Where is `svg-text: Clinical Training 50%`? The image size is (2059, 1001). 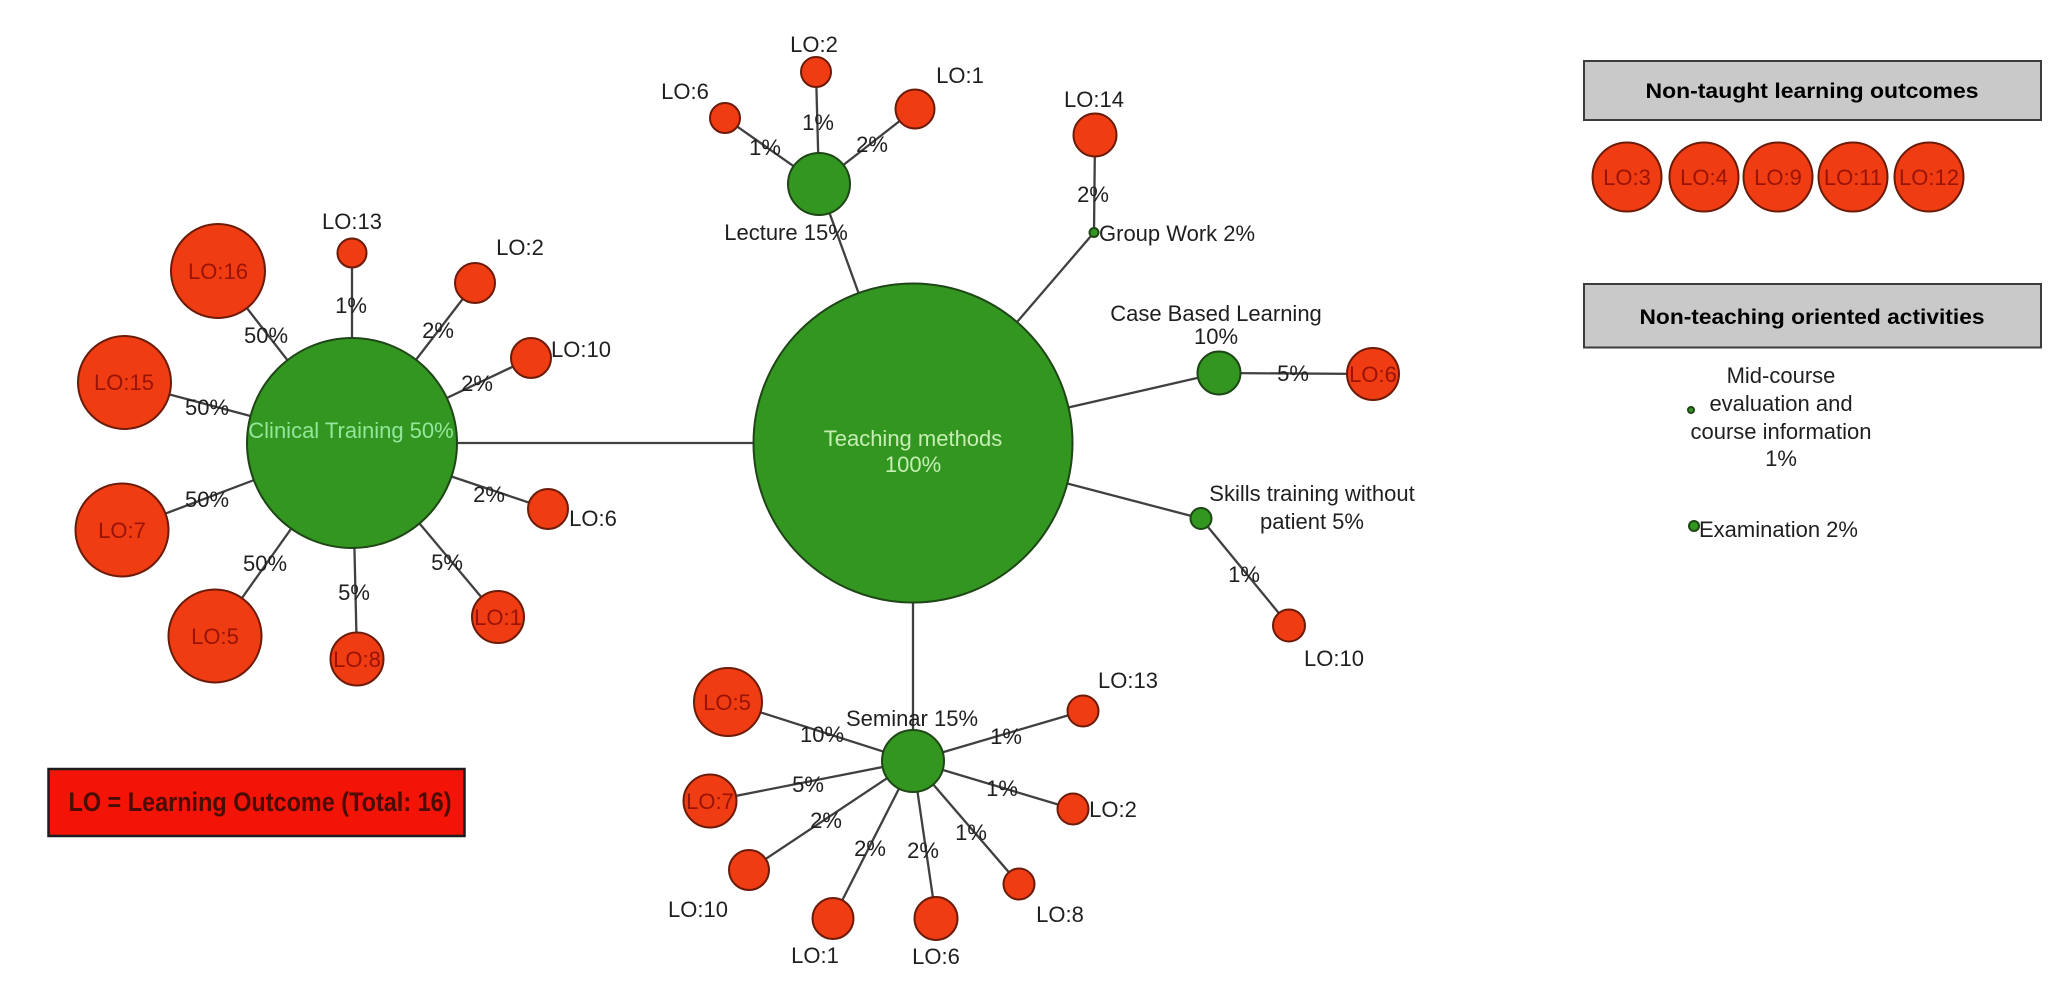 svg-text: Clinical Training 50% is located at coordinates (350, 430).